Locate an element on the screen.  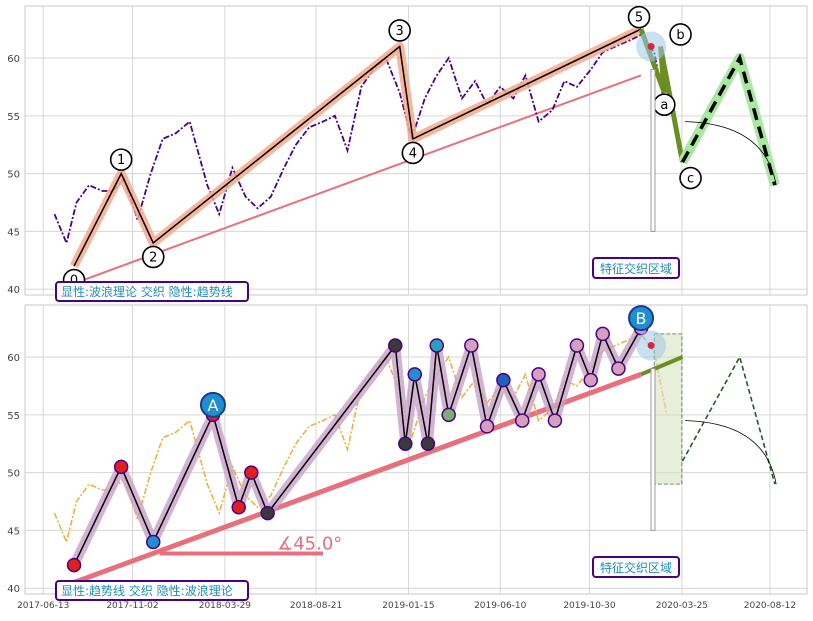
x-tick-label: 2017-11-02 is located at coordinates (132, 606).